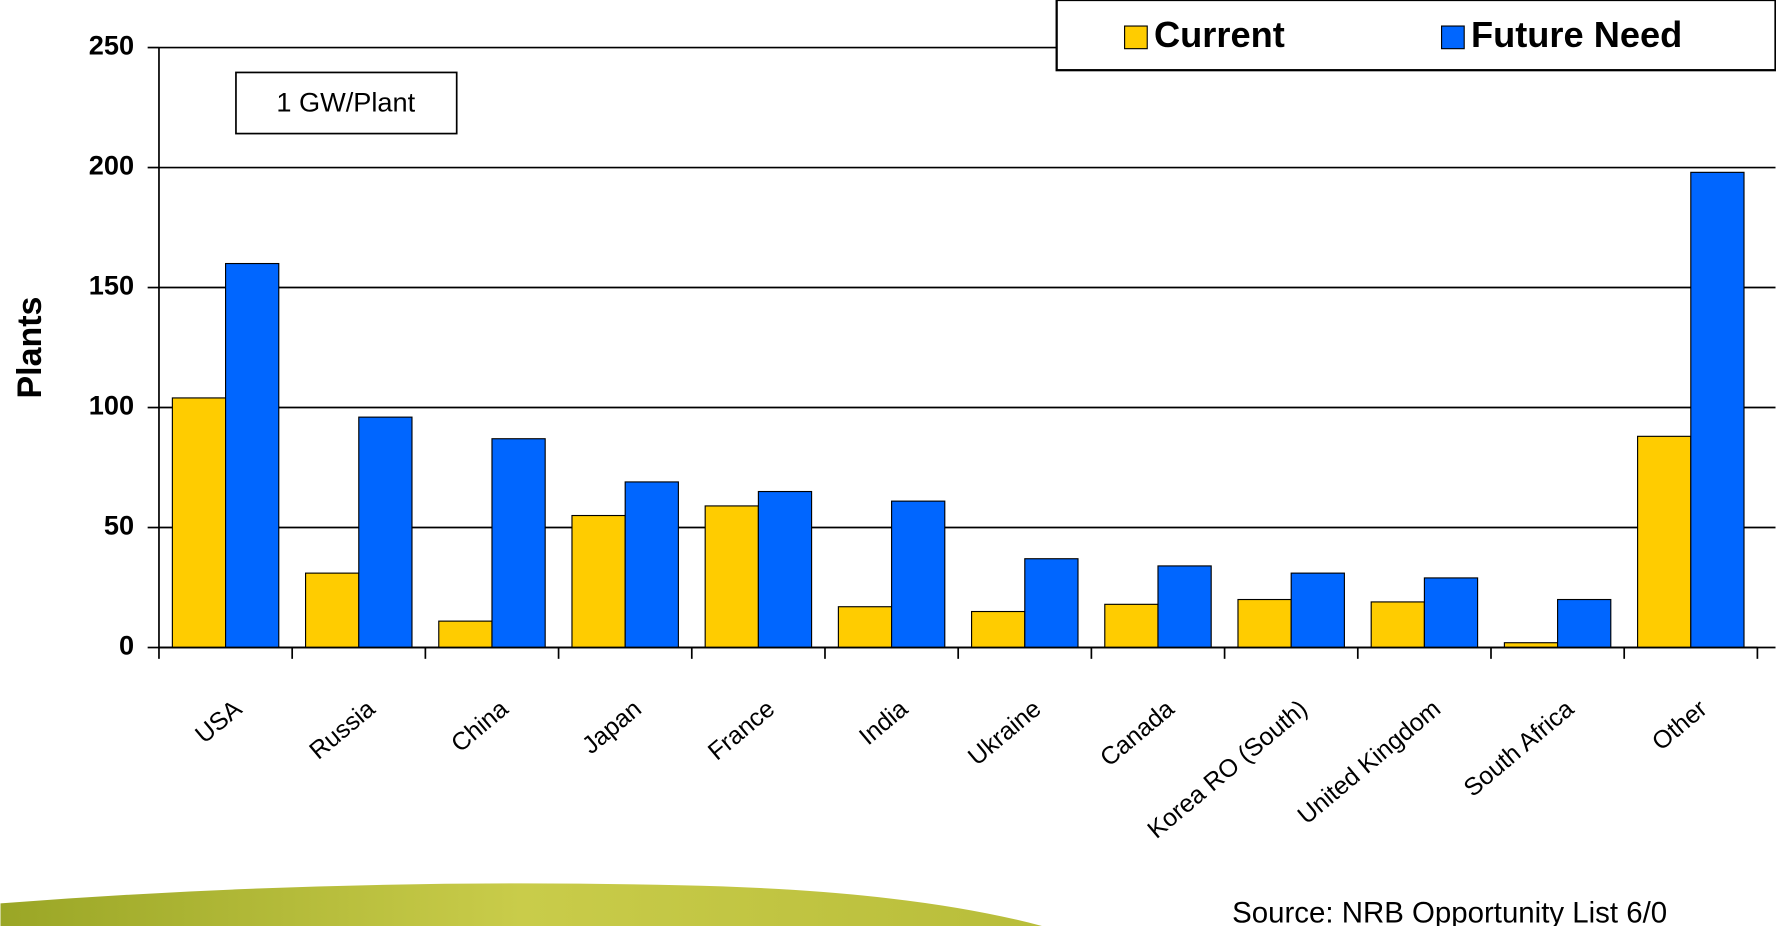  What do you see at coordinates (480, 725) in the screenshot?
I see `x-tick-label: China` at bounding box center [480, 725].